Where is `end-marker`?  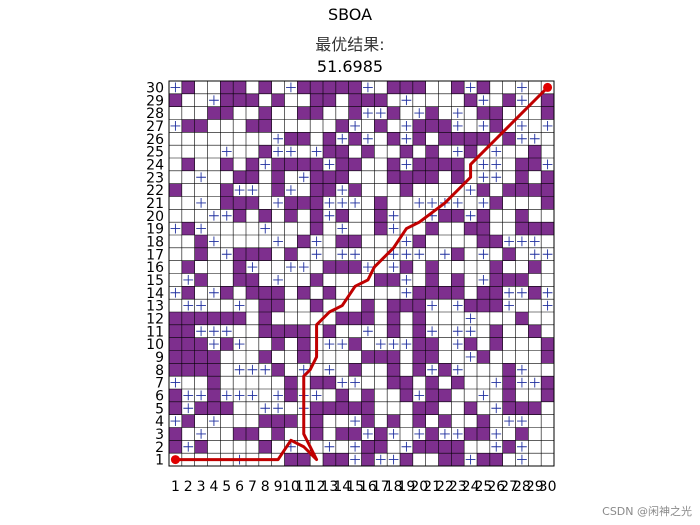 end-marker is located at coordinates (548, 87).